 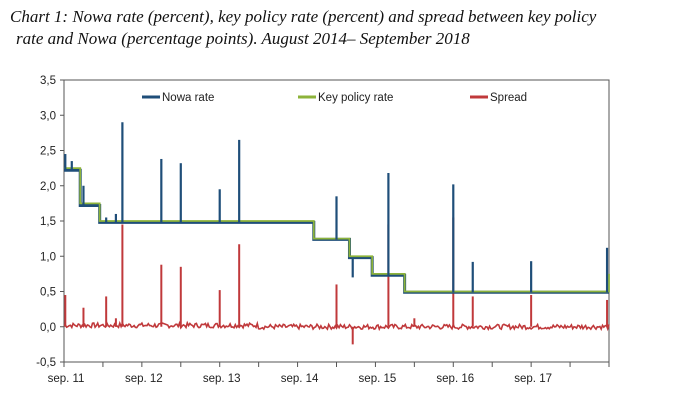 What do you see at coordinates (144, 379) in the screenshot?
I see `x-tick-label: sep. 12` at bounding box center [144, 379].